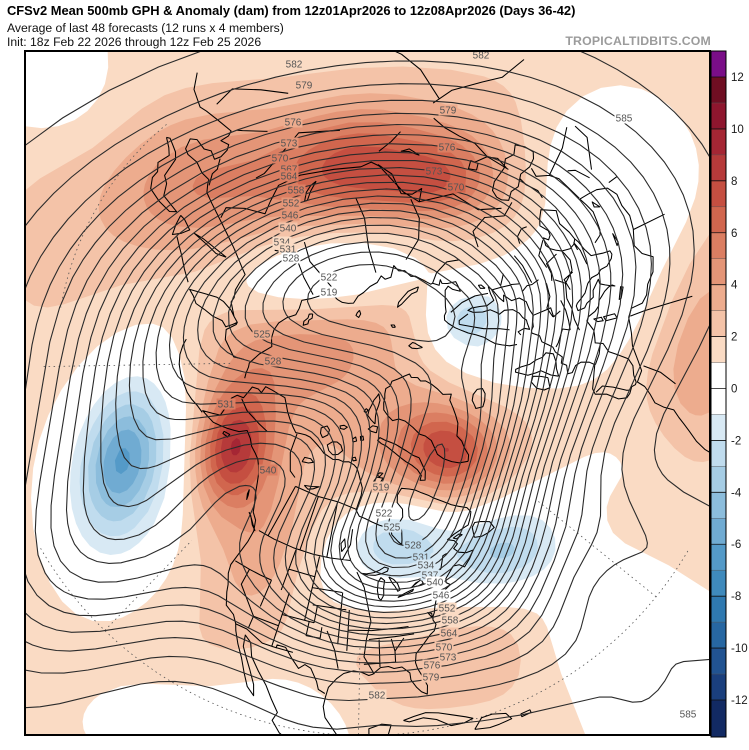 The height and width of the screenshot is (750, 749). Describe the element at coordinates (737, 78) in the screenshot. I see `svg-text: 12` at that location.